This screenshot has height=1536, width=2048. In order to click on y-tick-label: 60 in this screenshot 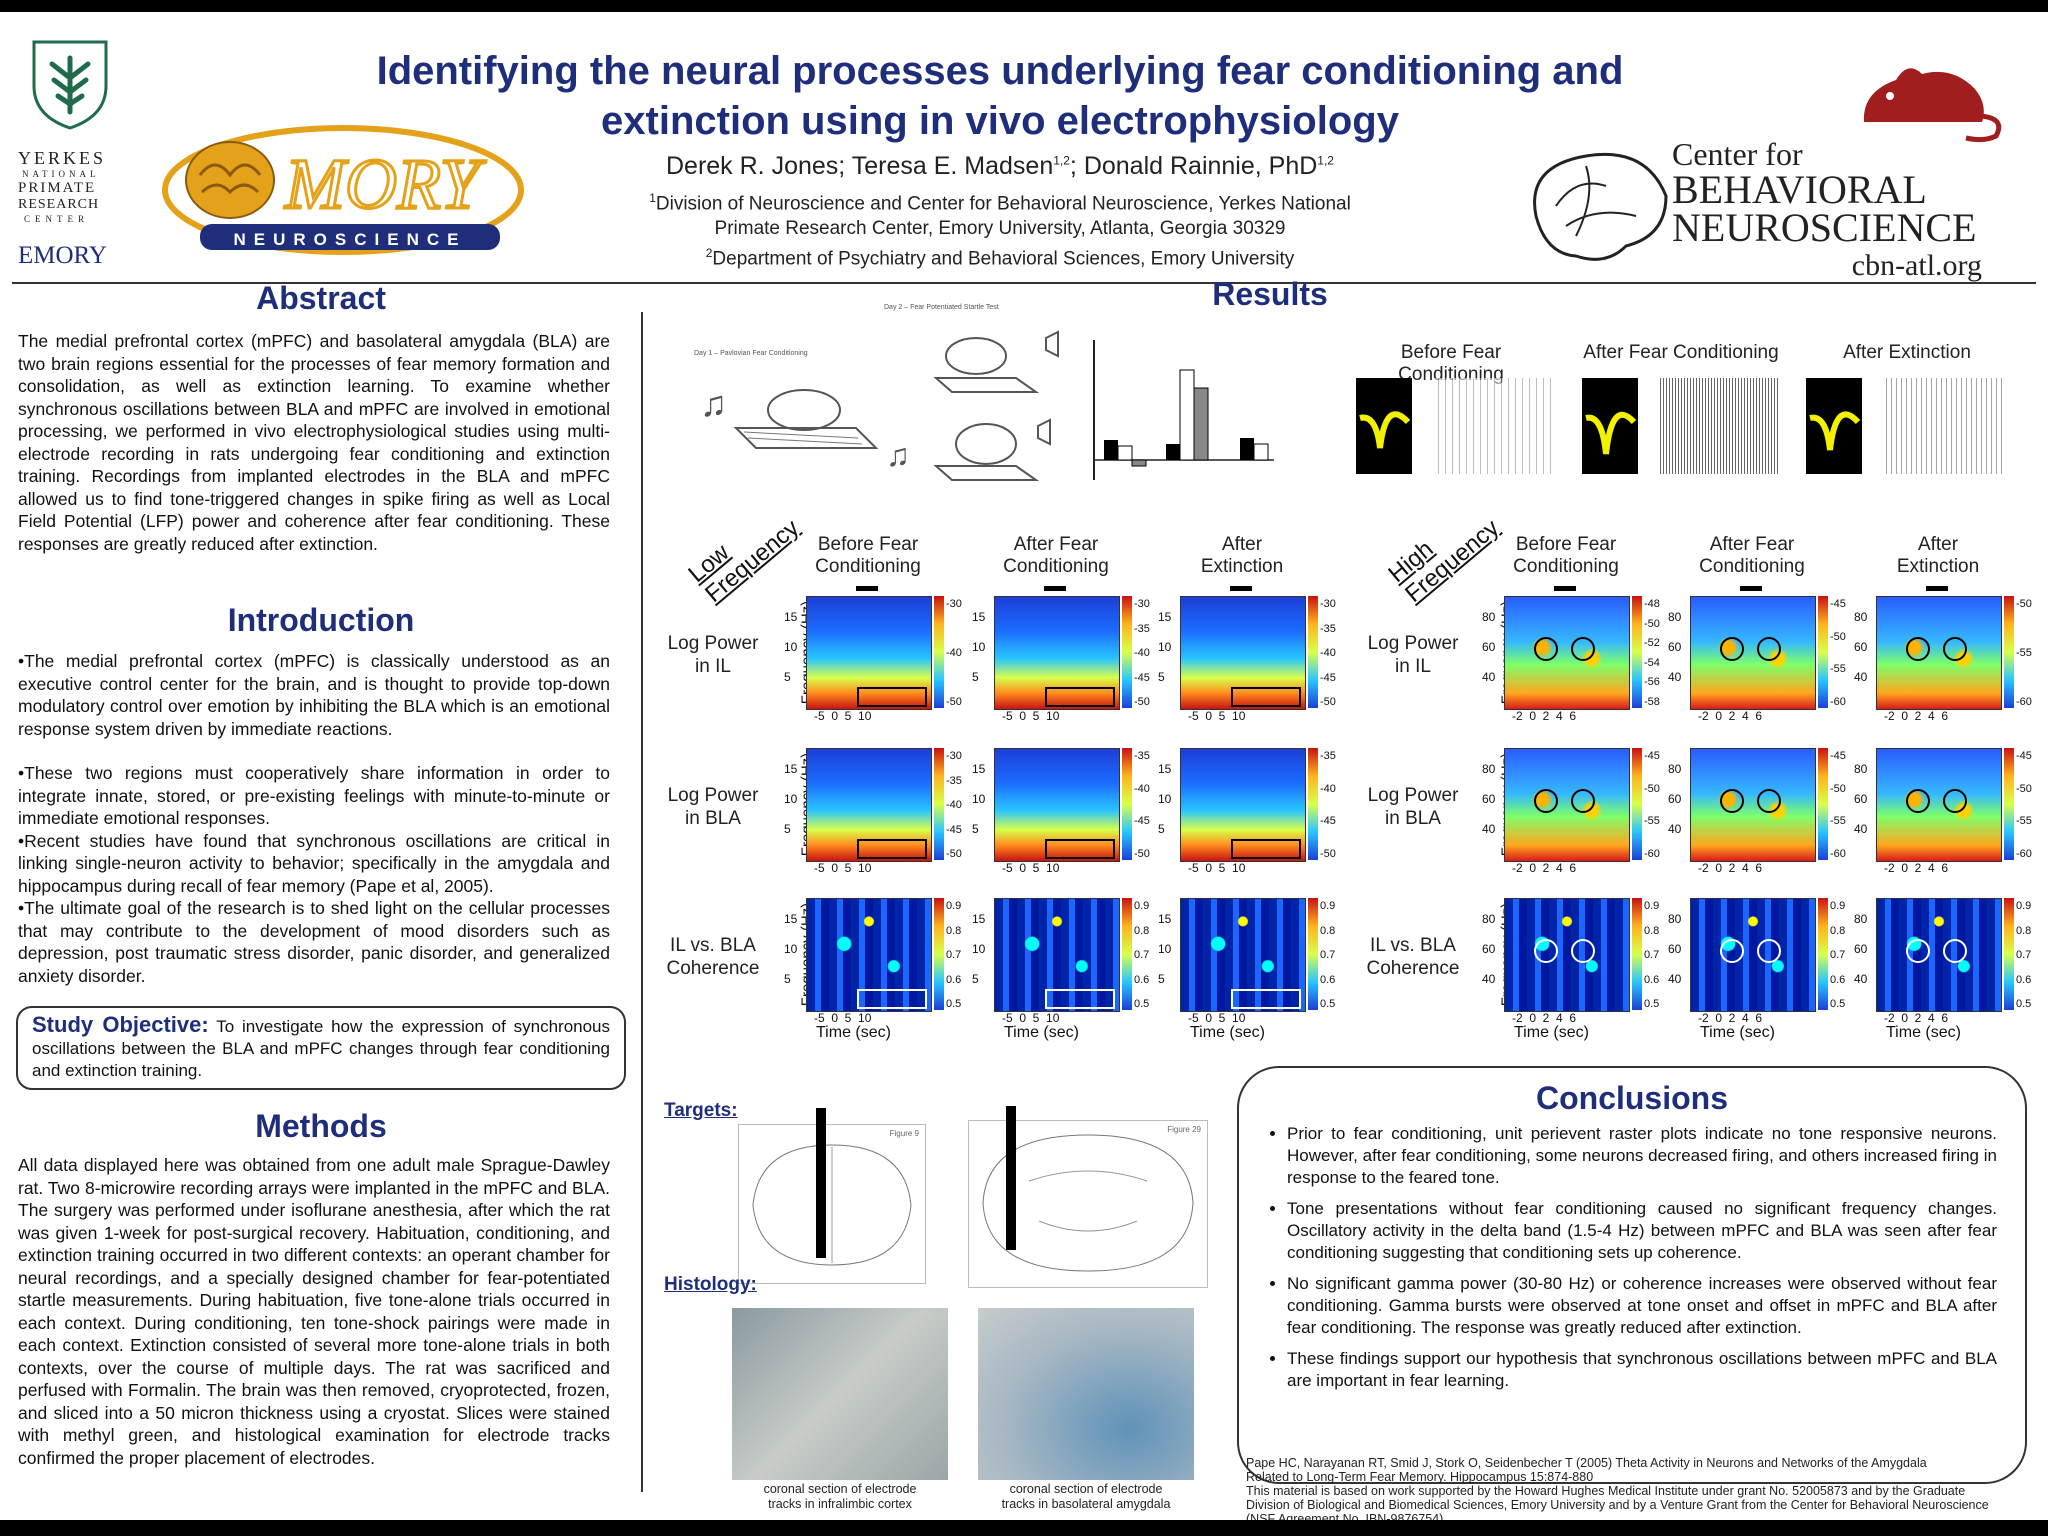, I will do `click(1675, 799)`.